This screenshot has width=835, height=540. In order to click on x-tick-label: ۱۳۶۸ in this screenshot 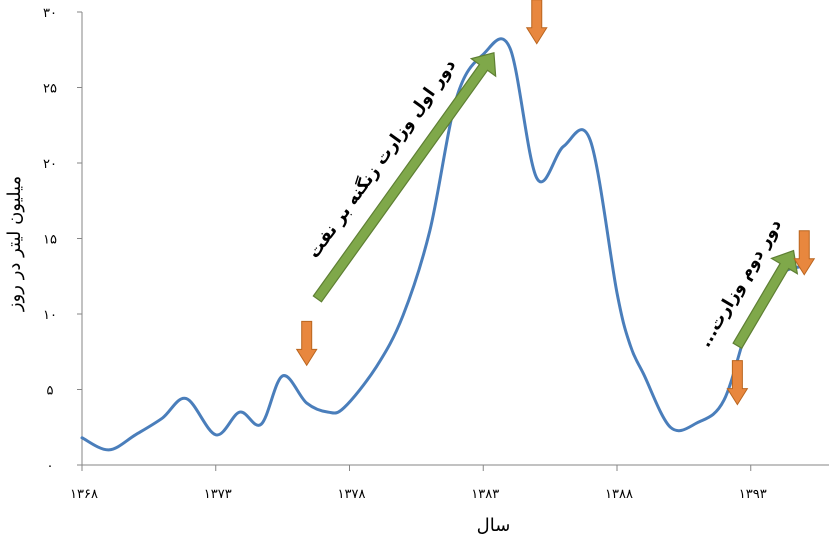, I will do `click(84, 494)`.